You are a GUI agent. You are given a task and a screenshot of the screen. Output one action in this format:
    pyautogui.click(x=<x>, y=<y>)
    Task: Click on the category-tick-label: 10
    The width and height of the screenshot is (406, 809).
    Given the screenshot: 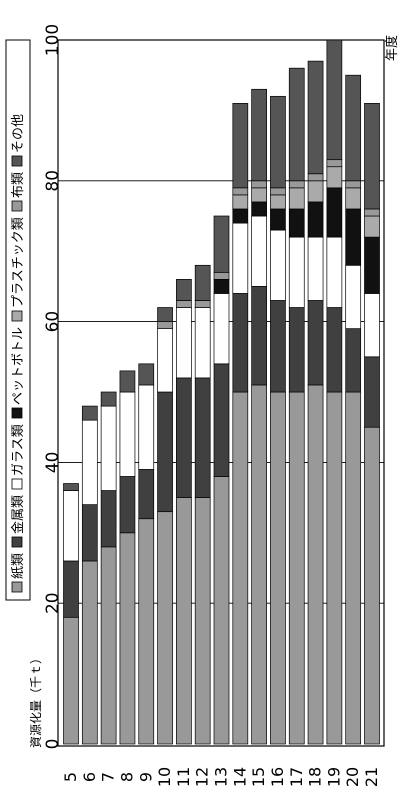 What is the action you would take?
    pyautogui.click(x=164, y=777)
    